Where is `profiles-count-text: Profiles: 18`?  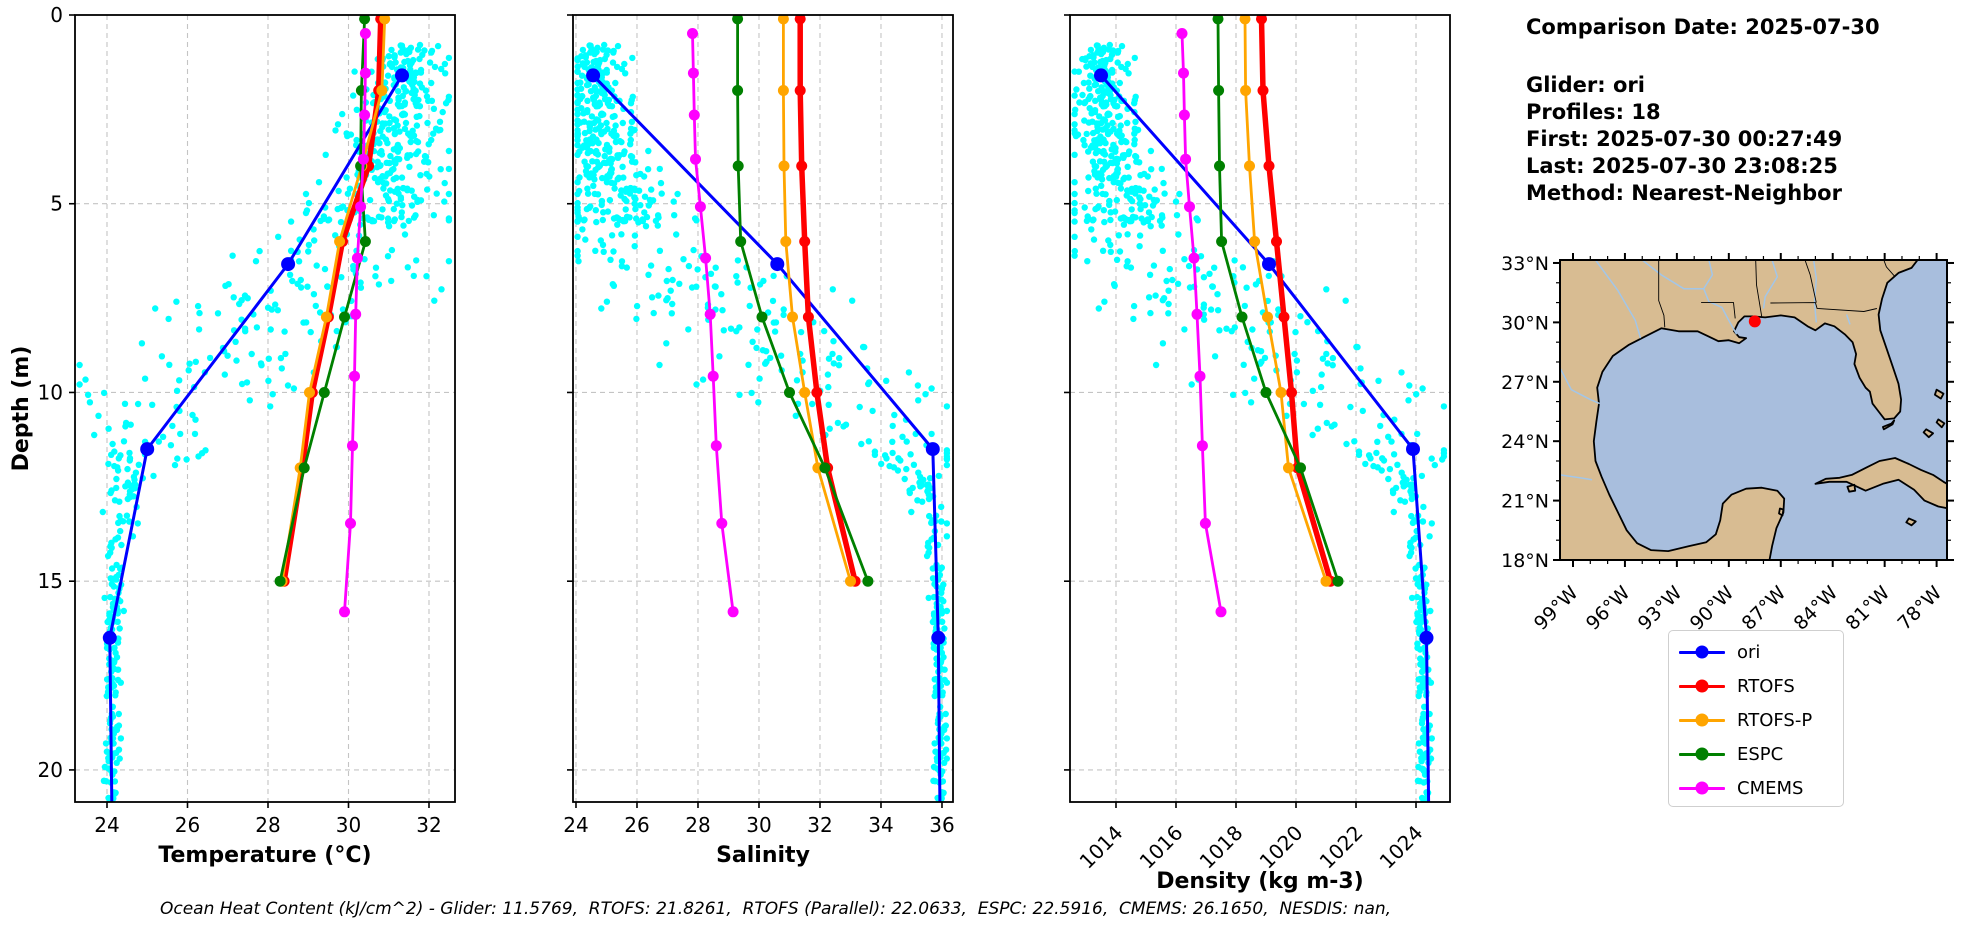 profiles-count-text: Profiles: 18 is located at coordinates (1593, 112).